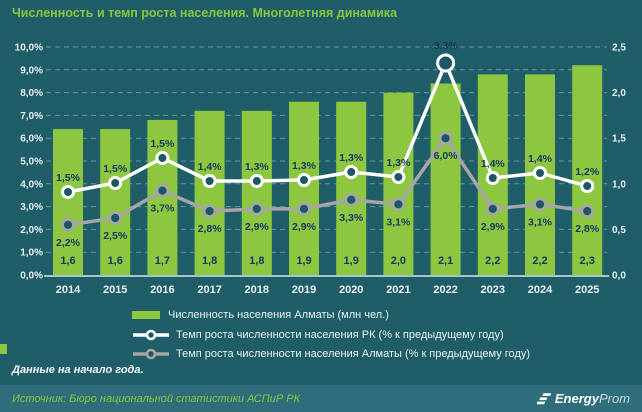  I want to click on almaty-point-label: 3,3%, so click(351, 218).